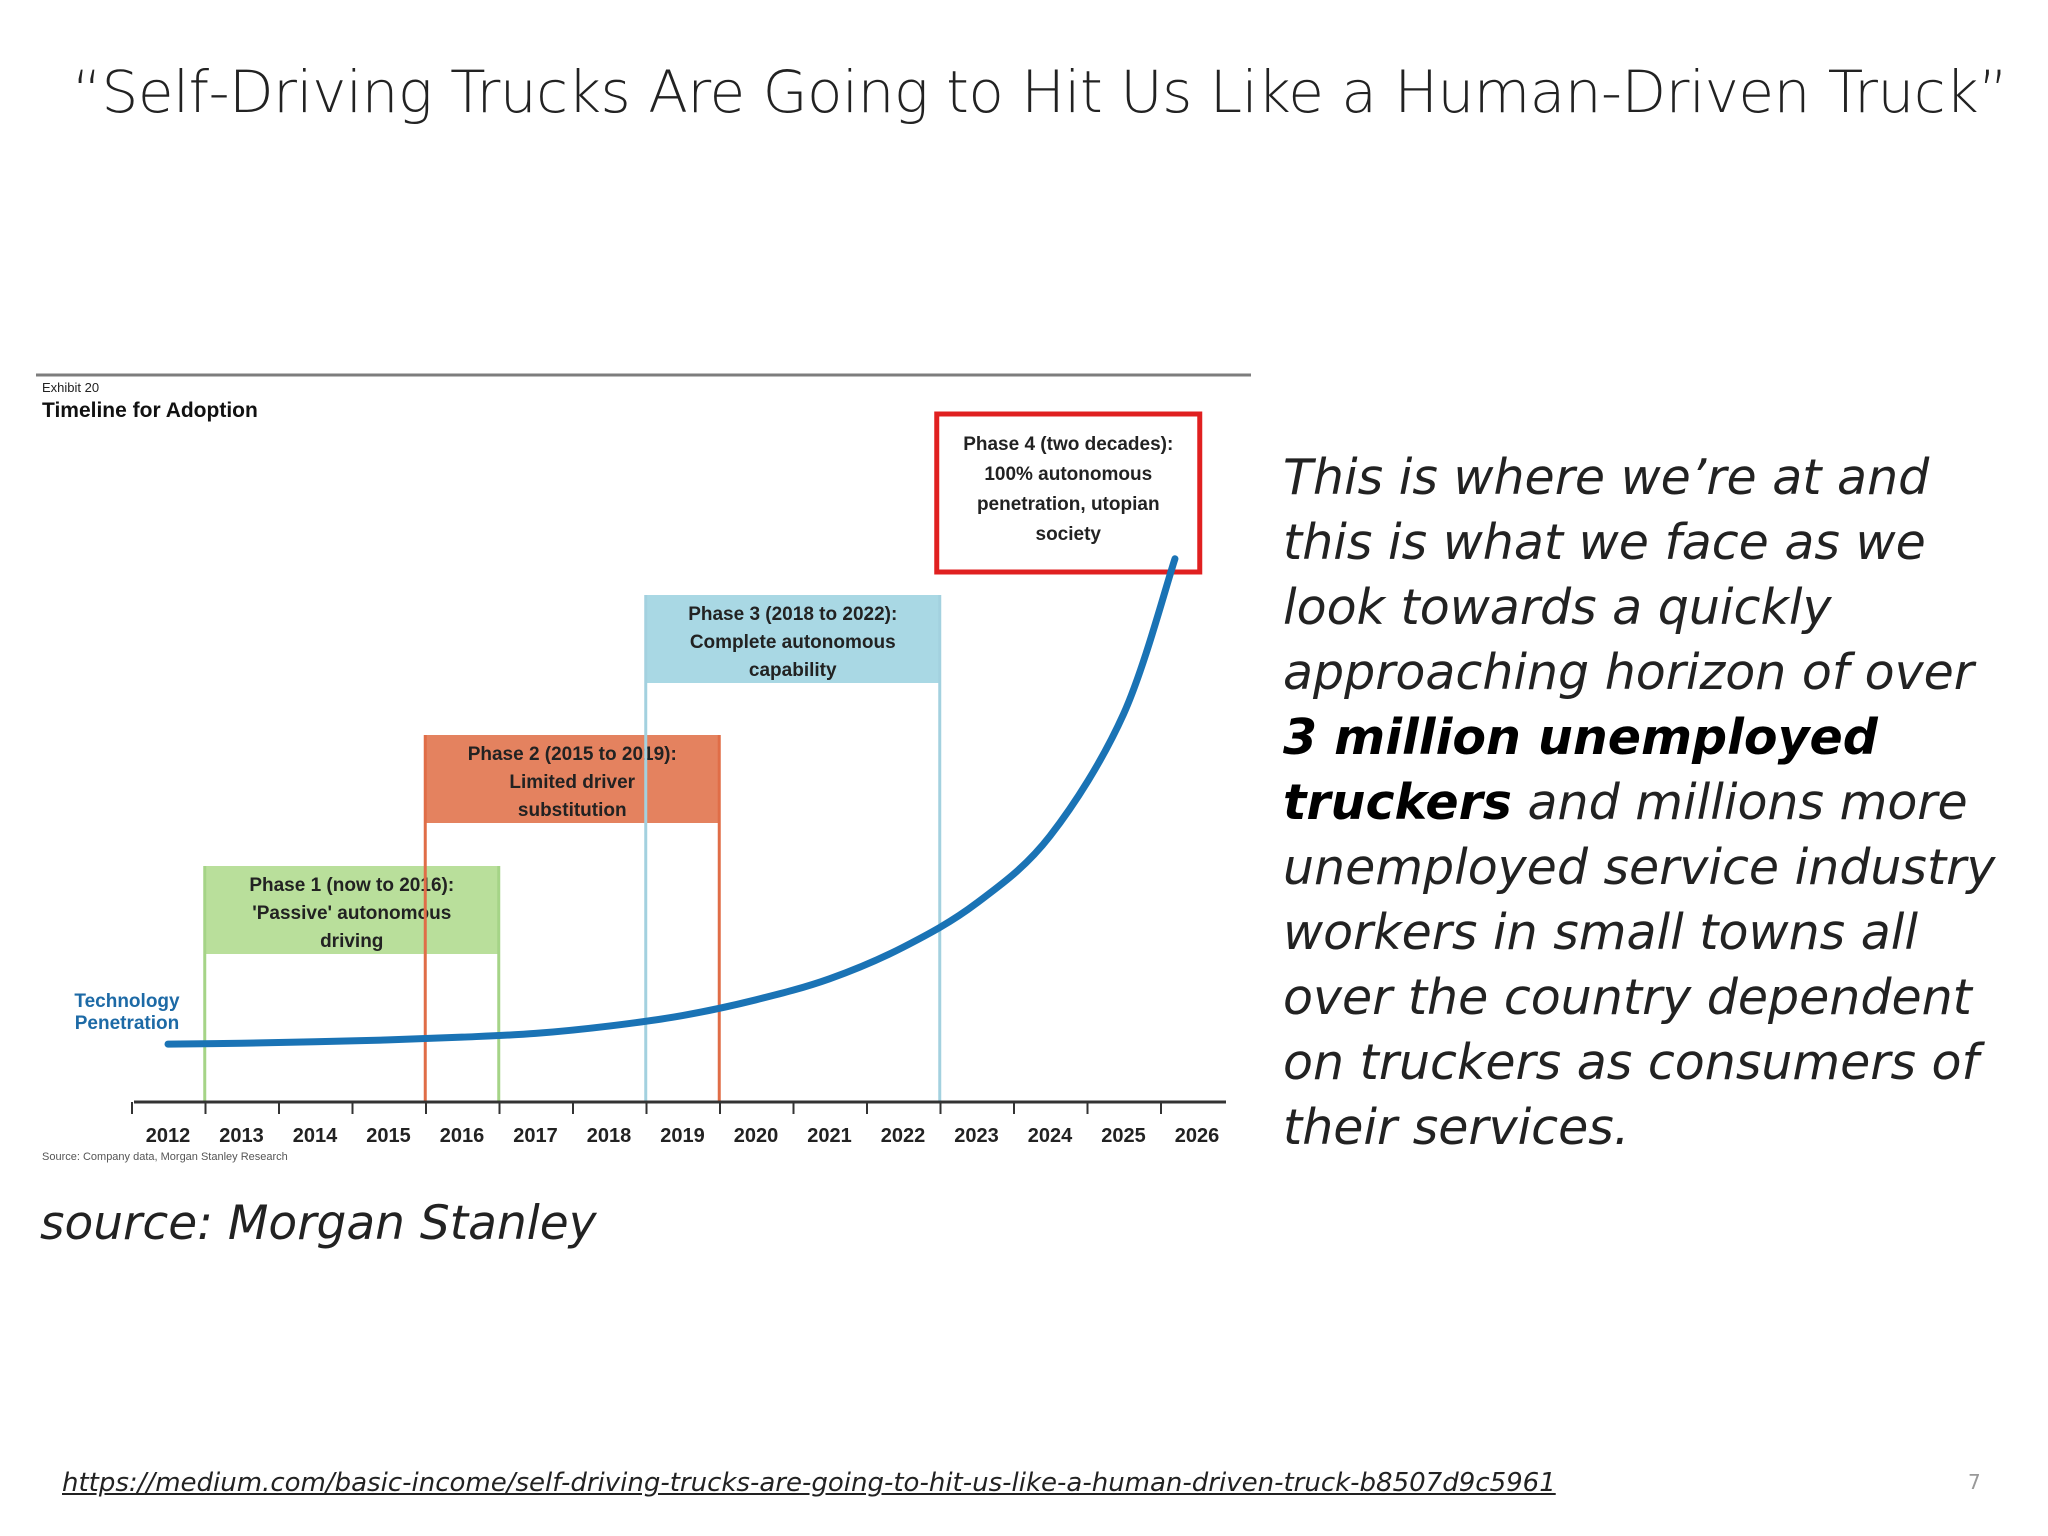  Describe the element at coordinates (351, 913) in the screenshot. I see `phase-1-label-line: 'Passive' autonomous` at that location.